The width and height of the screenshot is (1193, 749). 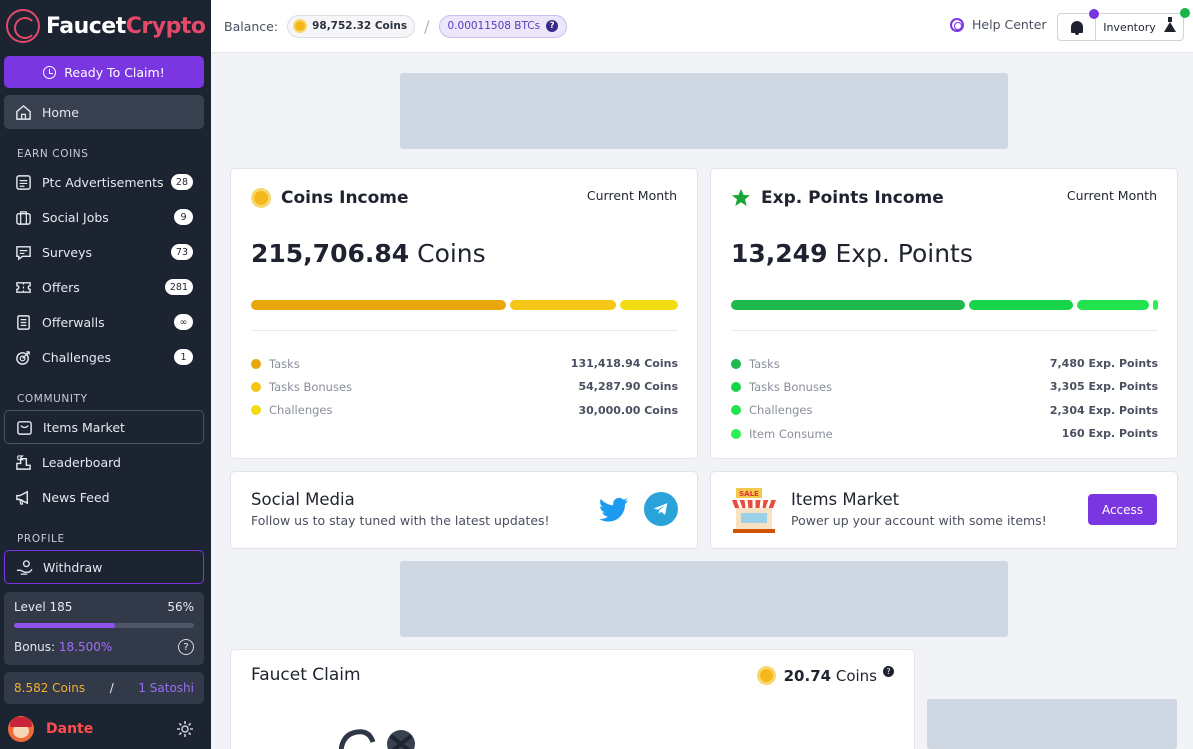 What do you see at coordinates (306, 675) in the screenshot?
I see `faucet-claim-title: Faucet Claim` at bounding box center [306, 675].